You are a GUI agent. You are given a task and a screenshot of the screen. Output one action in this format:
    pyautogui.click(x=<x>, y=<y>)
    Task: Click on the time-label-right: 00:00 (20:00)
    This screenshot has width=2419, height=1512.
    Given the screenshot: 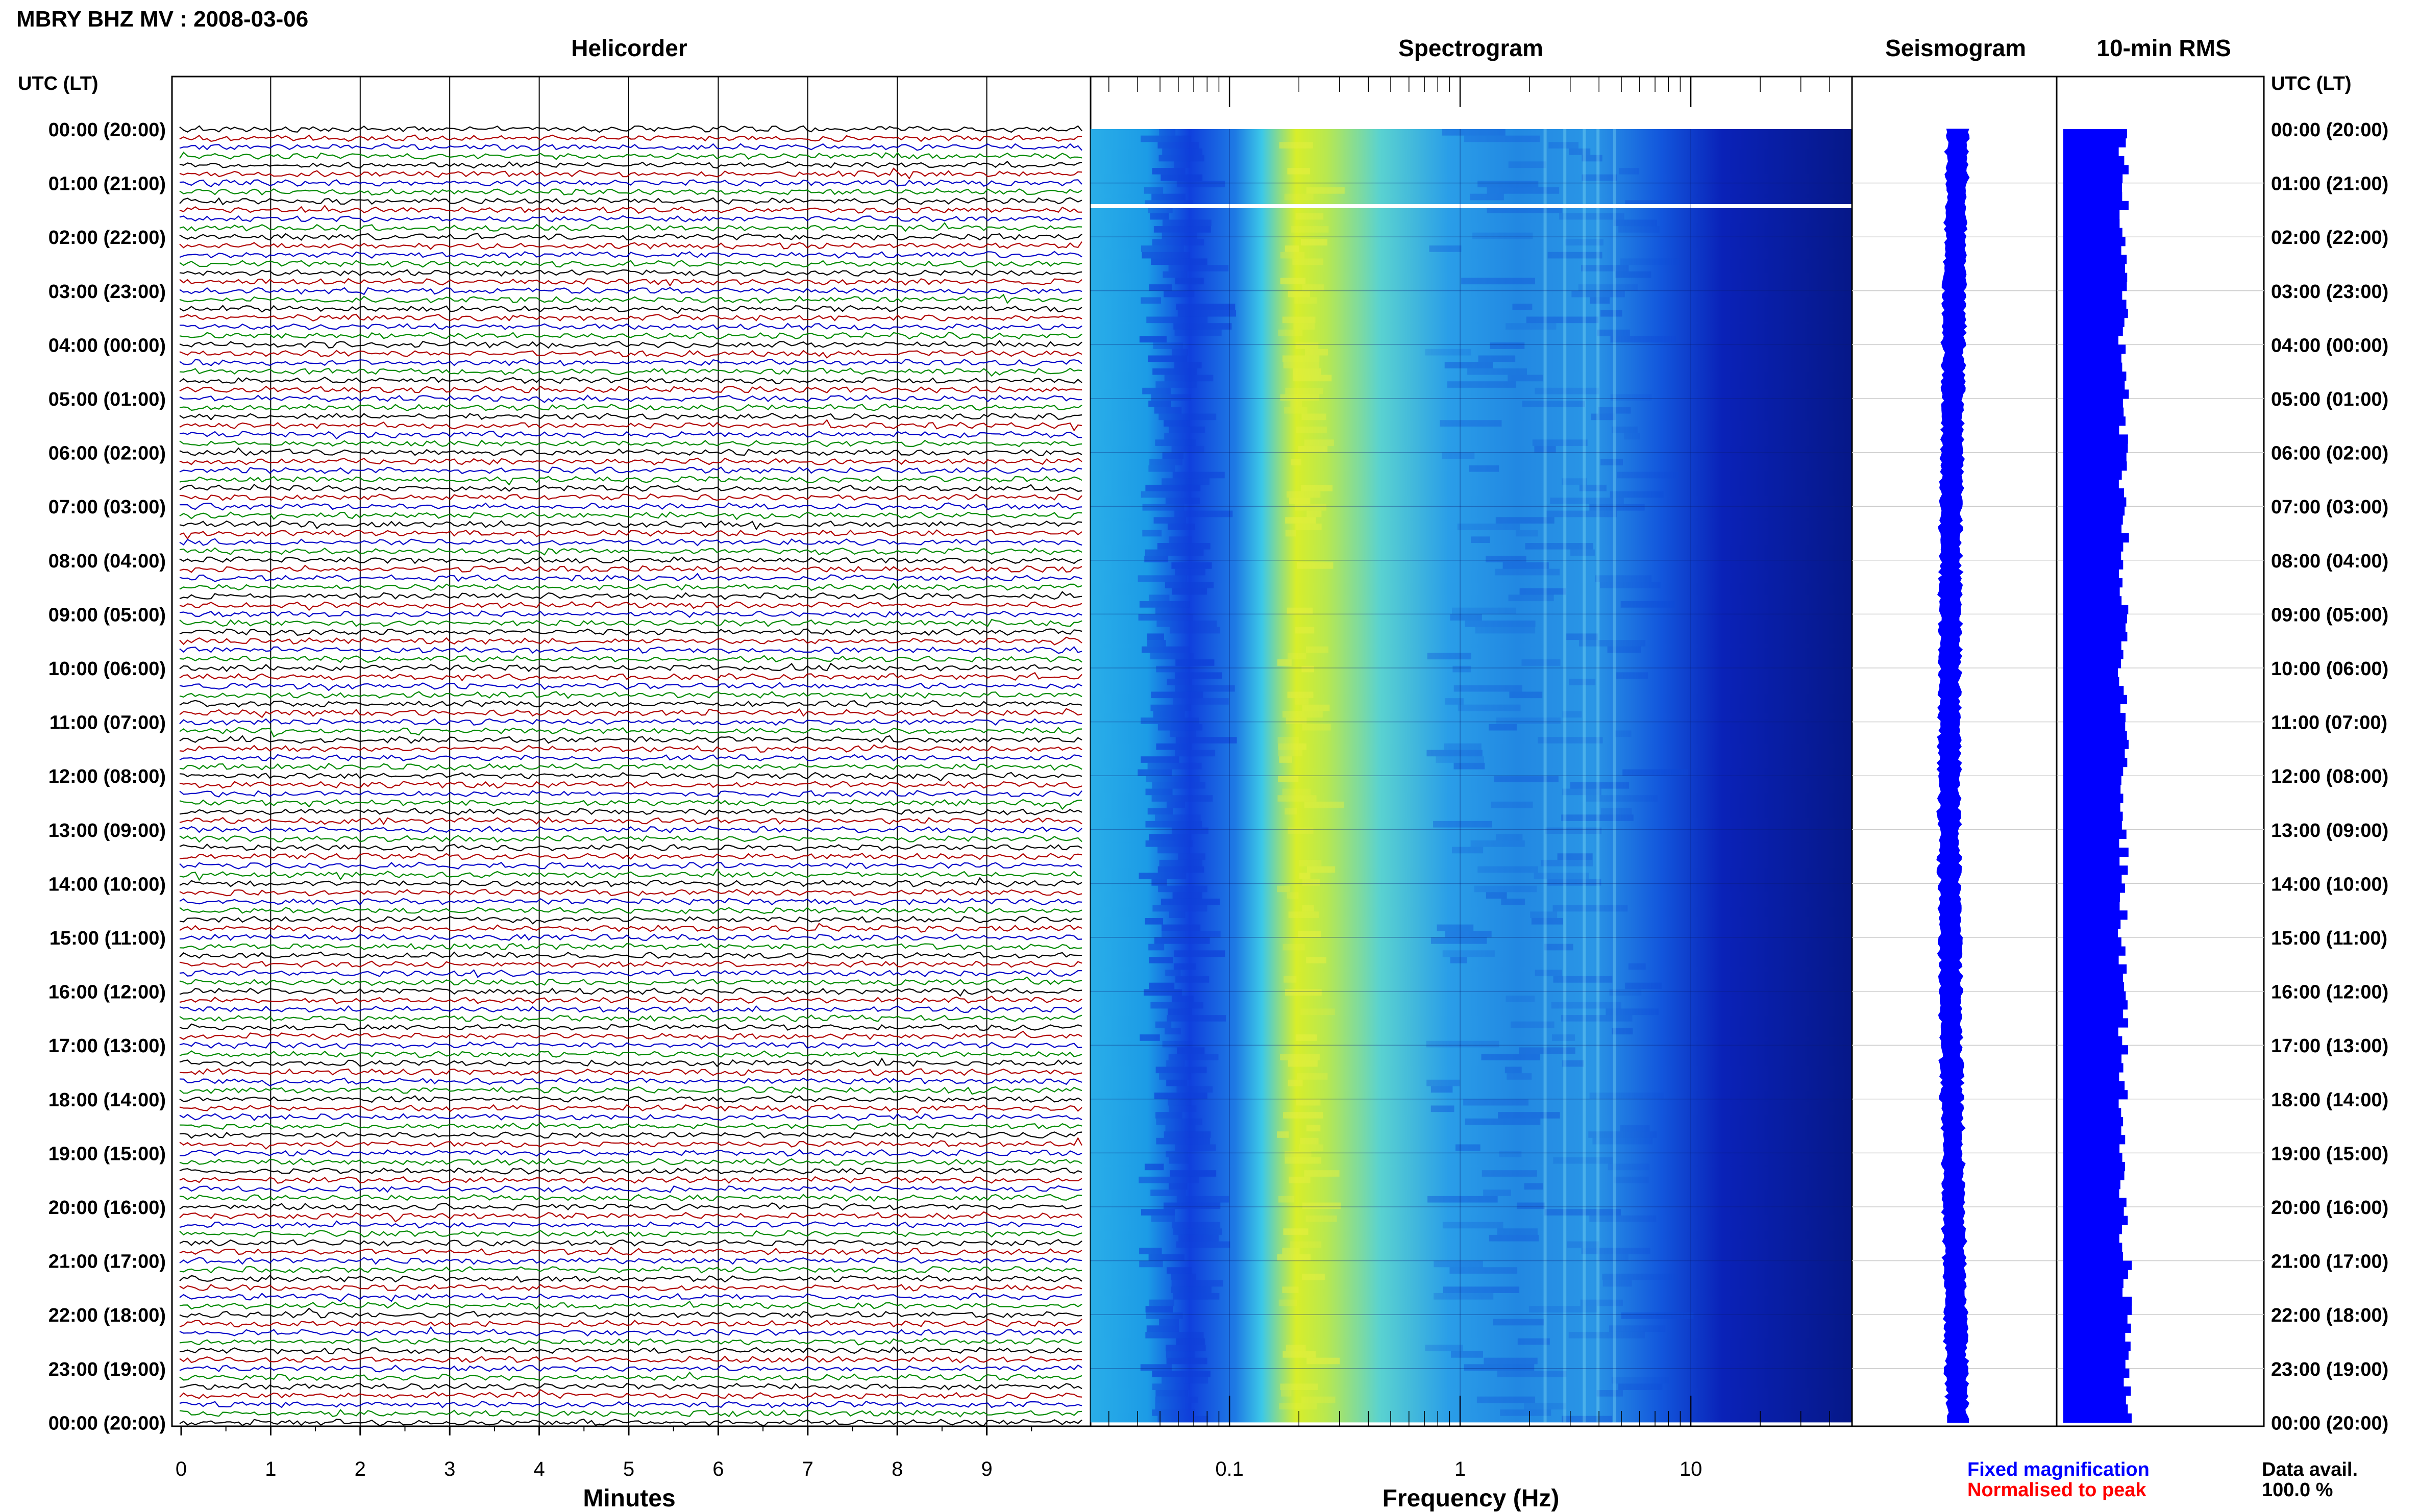 What is the action you would take?
    pyautogui.click(x=2329, y=1423)
    